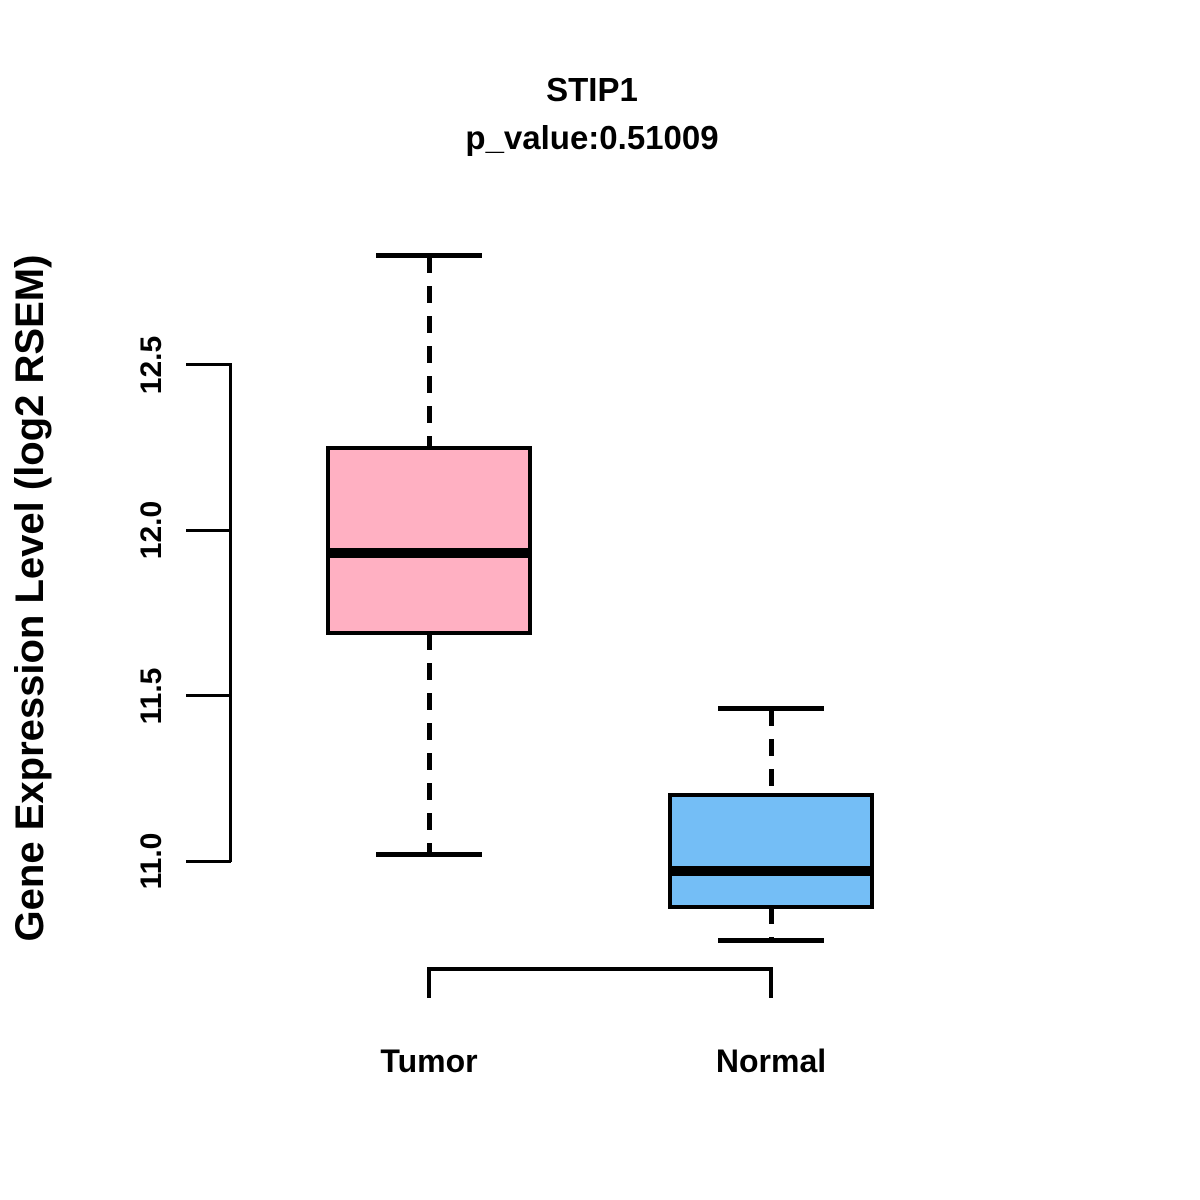  I want to click on x-label-normal: Normal, so click(771, 1061).